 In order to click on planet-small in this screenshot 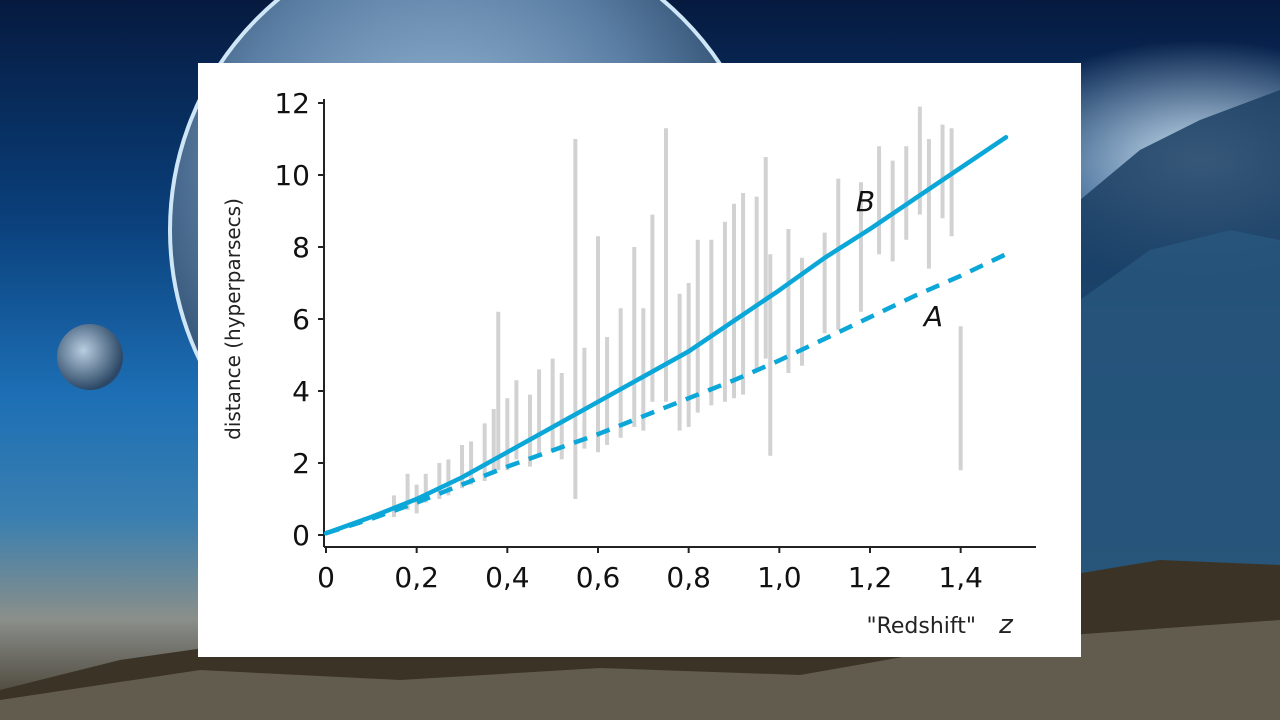, I will do `click(90, 357)`.